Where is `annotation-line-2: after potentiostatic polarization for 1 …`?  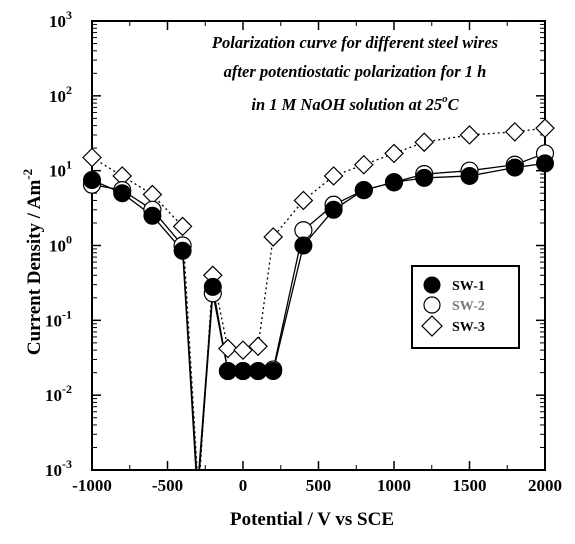 annotation-line-2: after potentiostatic polarization for 1 … is located at coordinates (355, 71).